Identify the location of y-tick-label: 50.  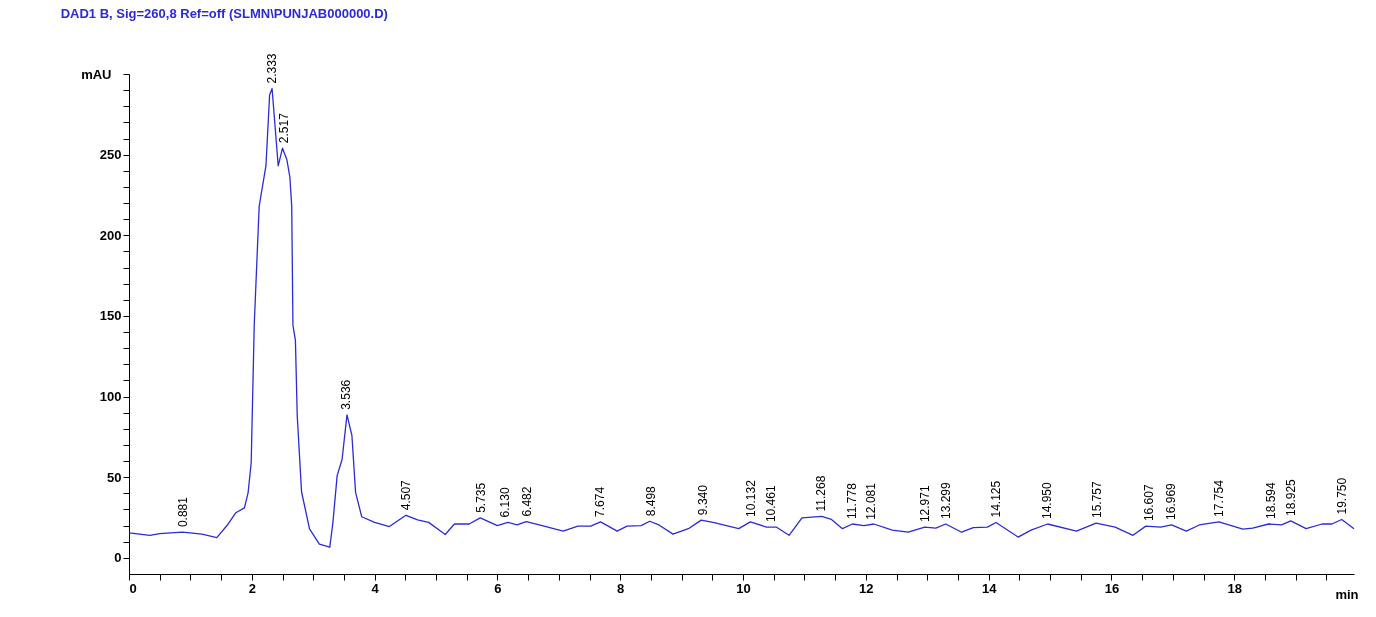
(114, 477).